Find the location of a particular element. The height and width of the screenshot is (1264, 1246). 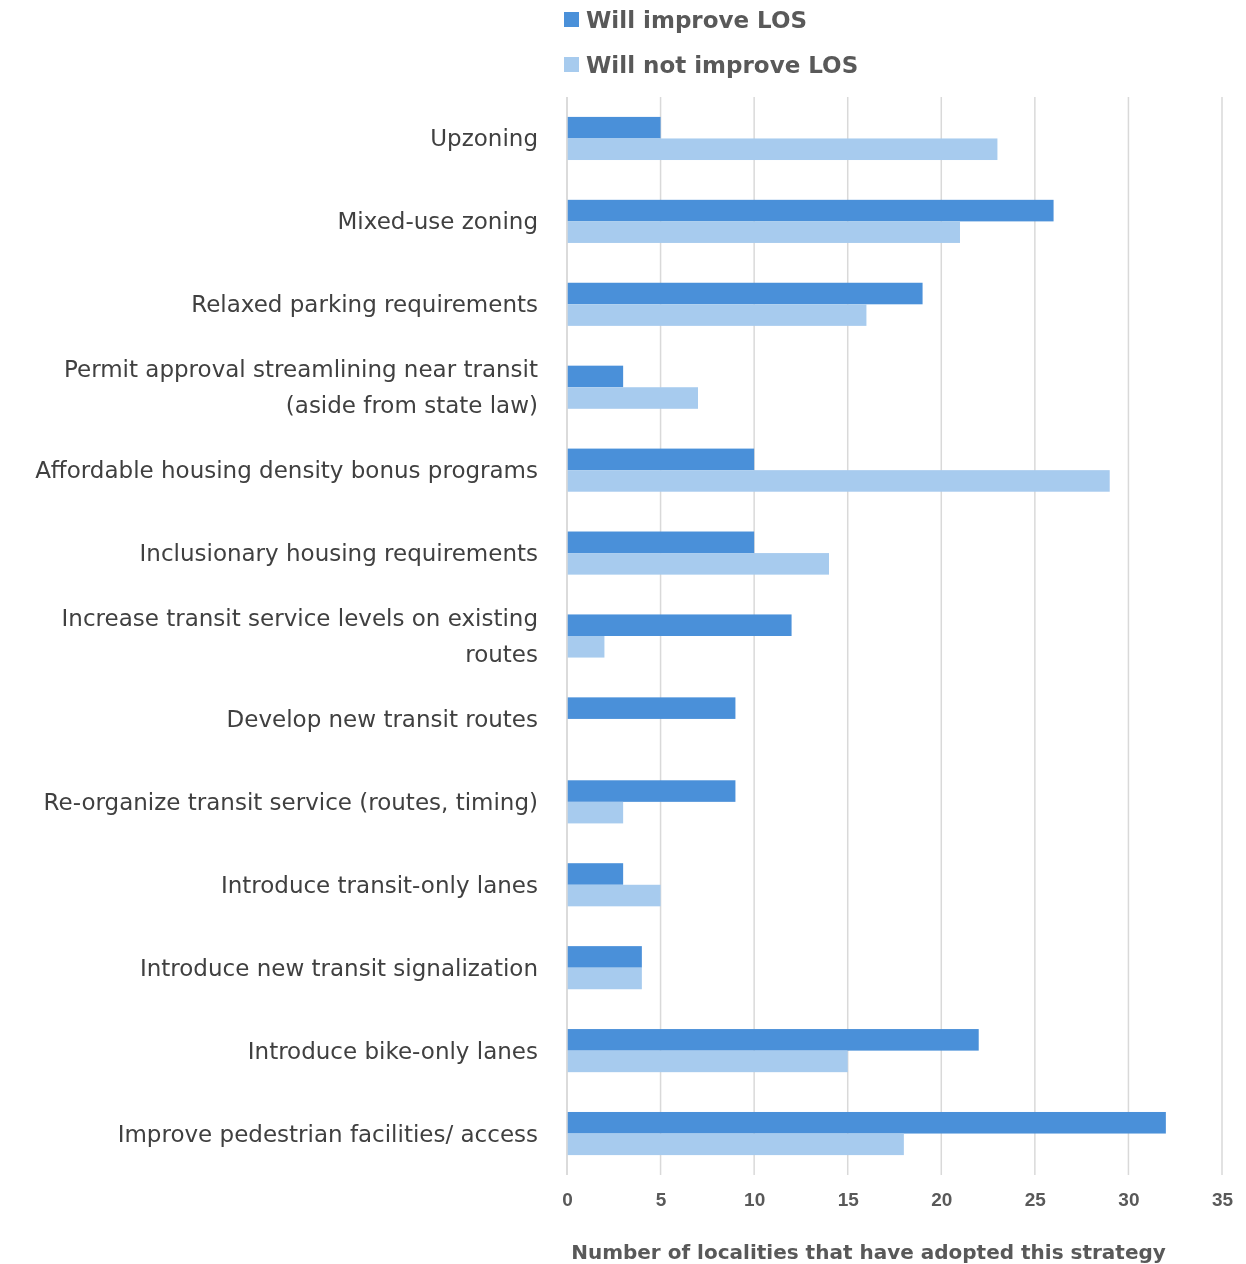

y-tick-label: Affordable housing density bonus programs is located at coordinates (286, 470).